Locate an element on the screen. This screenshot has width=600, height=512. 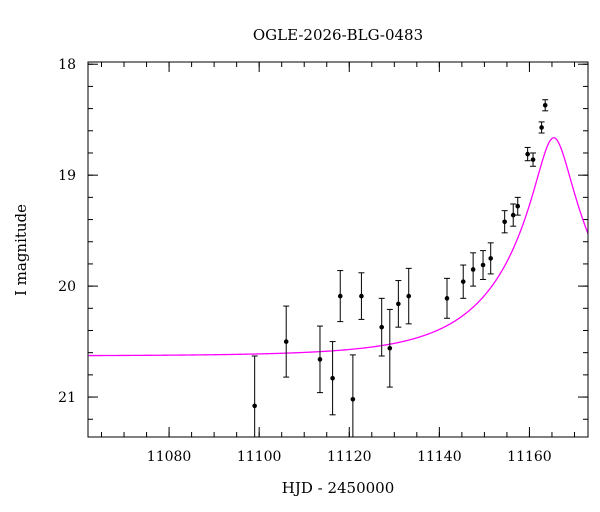
y-tick-label: 18 is located at coordinates (67, 65).